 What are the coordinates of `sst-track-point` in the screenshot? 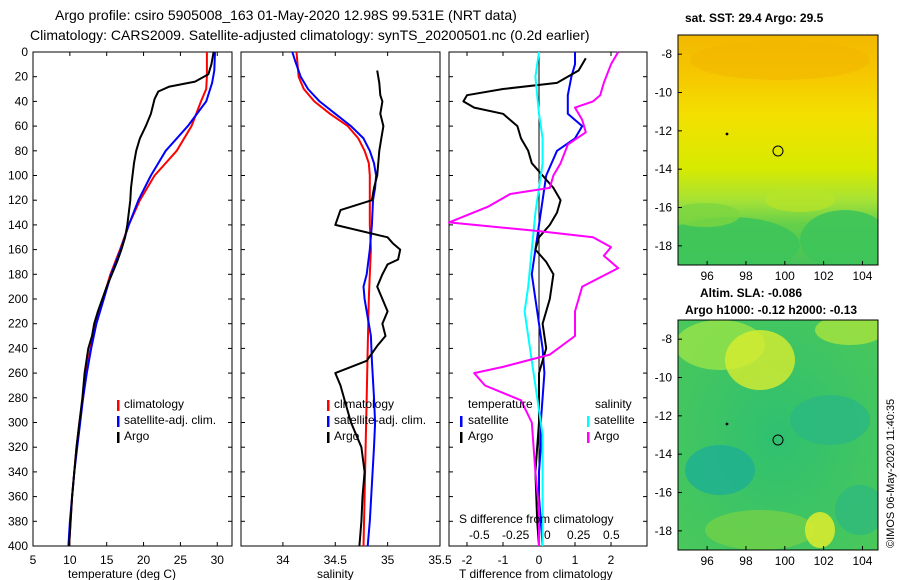 It's located at (727, 134).